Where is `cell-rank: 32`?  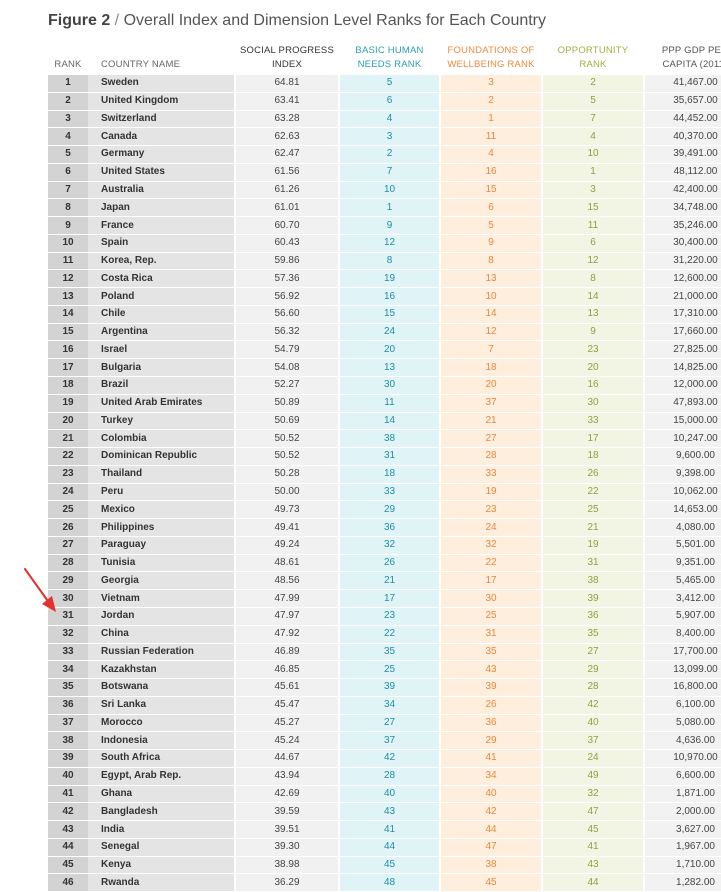 cell-rank: 32 is located at coordinates (68, 634).